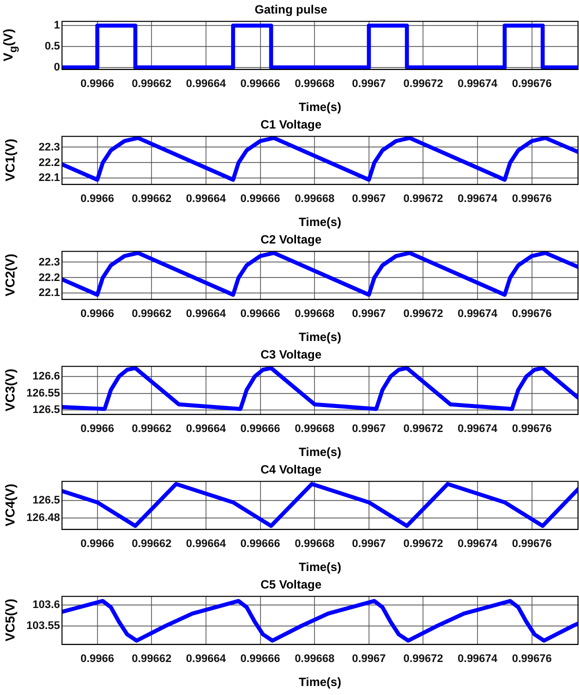 The height and width of the screenshot is (695, 579). What do you see at coordinates (43, 518) in the screenshot?
I see `y-tick-label: 126.48` at bounding box center [43, 518].